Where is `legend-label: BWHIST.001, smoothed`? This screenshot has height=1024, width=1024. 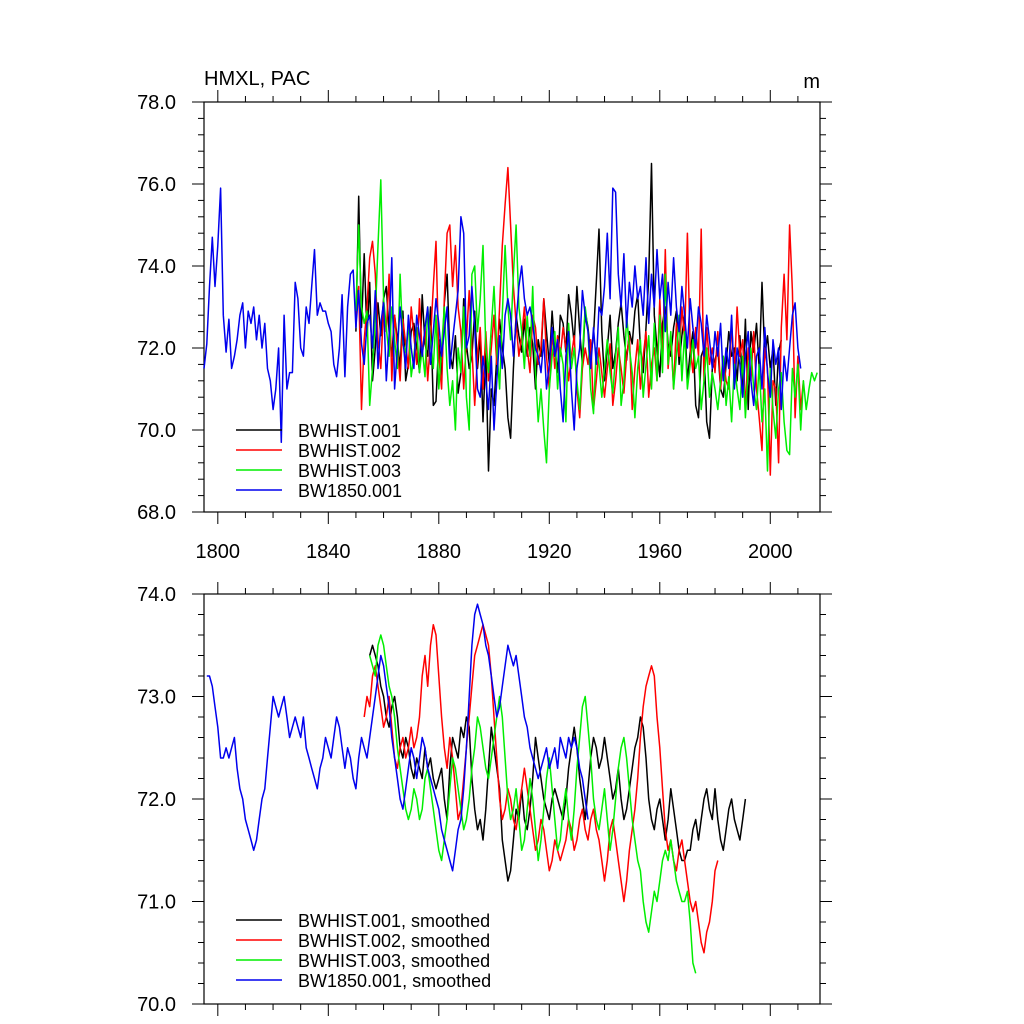
legend-label: BWHIST.001, smoothed is located at coordinates (394, 921).